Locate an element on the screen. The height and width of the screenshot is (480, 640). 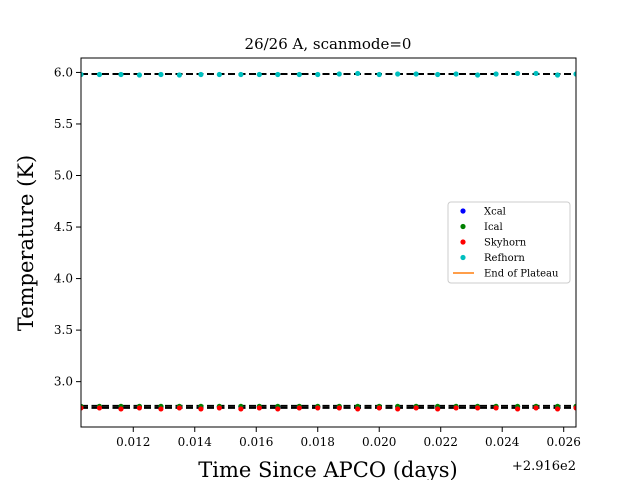
legend-item-refhorn: Refhorn is located at coordinates (492, 258).